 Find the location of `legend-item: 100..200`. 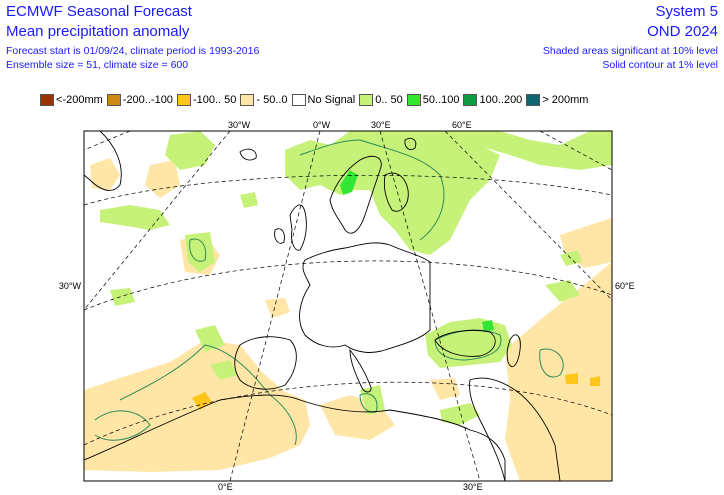

legend-item: 100..200 is located at coordinates (492, 100).